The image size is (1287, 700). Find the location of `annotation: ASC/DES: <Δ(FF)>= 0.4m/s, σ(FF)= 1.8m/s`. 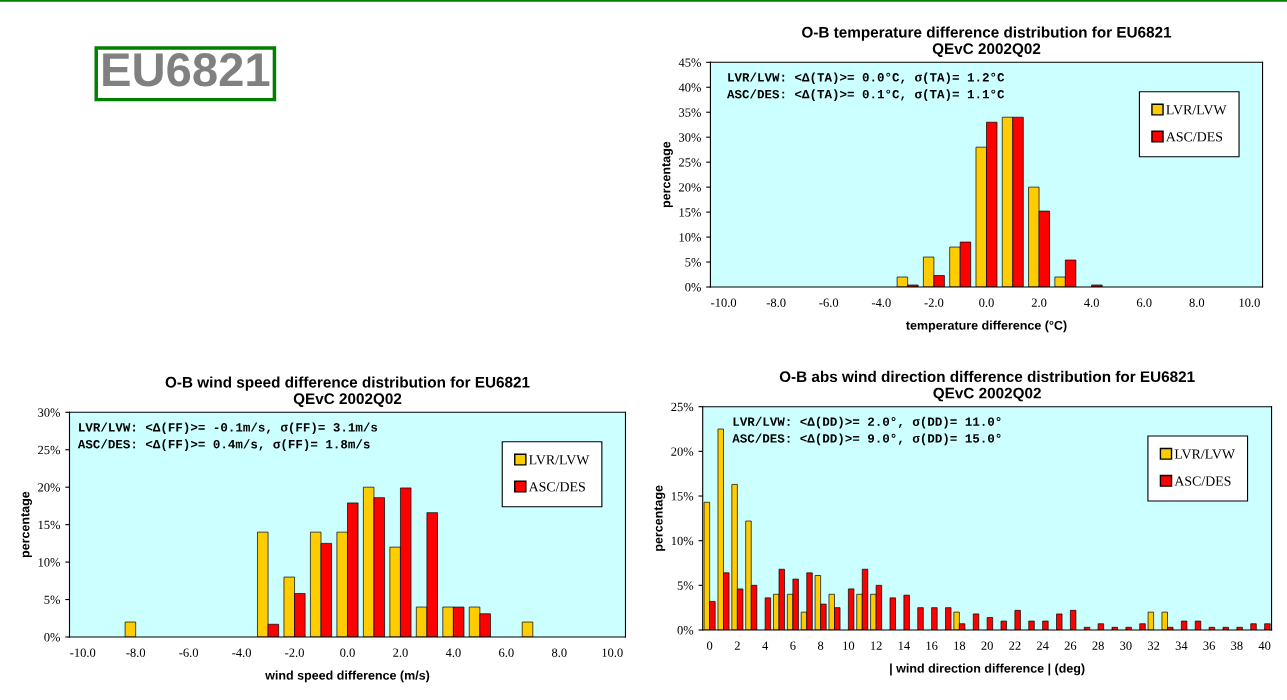

annotation: ASC/DES: <Δ(FF)>= 0.4m/s, σ(FF)= 1.8m/s is located at coordinates (223, 445).